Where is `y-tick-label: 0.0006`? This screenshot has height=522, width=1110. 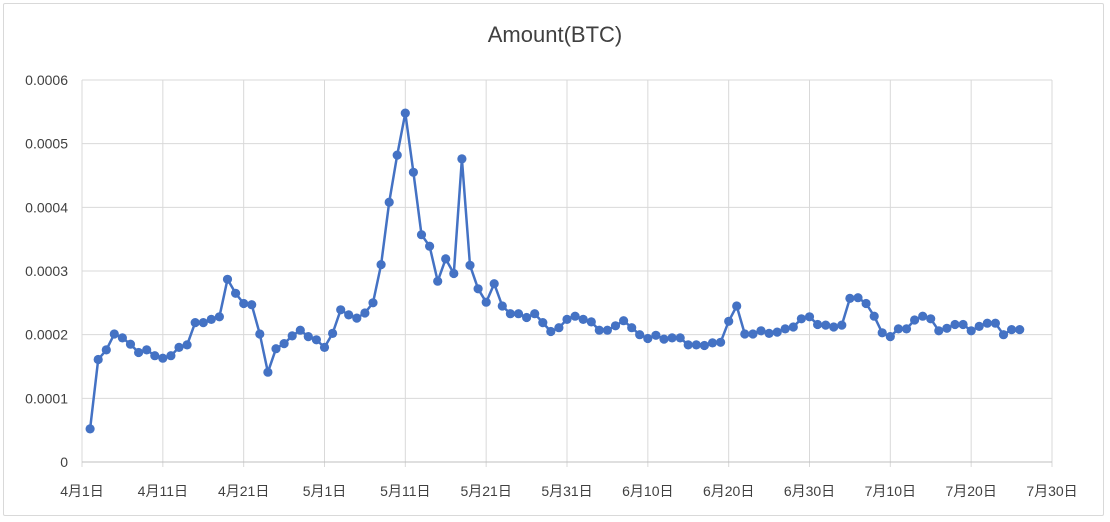 y-tick-label: 0.0006 is located at coordinates (46, 80).